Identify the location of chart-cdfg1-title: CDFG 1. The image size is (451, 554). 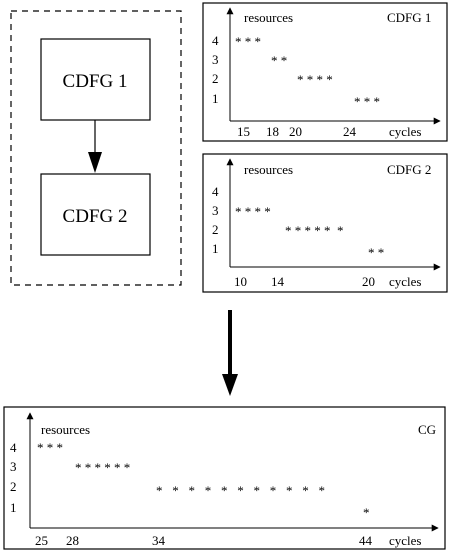
(409, 17).